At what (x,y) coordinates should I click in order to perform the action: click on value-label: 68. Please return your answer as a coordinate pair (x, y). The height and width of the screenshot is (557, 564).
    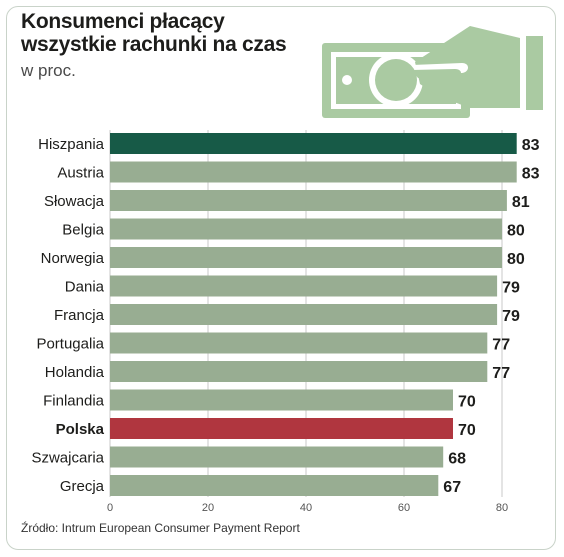
    Looking at the image, I should click on (457, 459).